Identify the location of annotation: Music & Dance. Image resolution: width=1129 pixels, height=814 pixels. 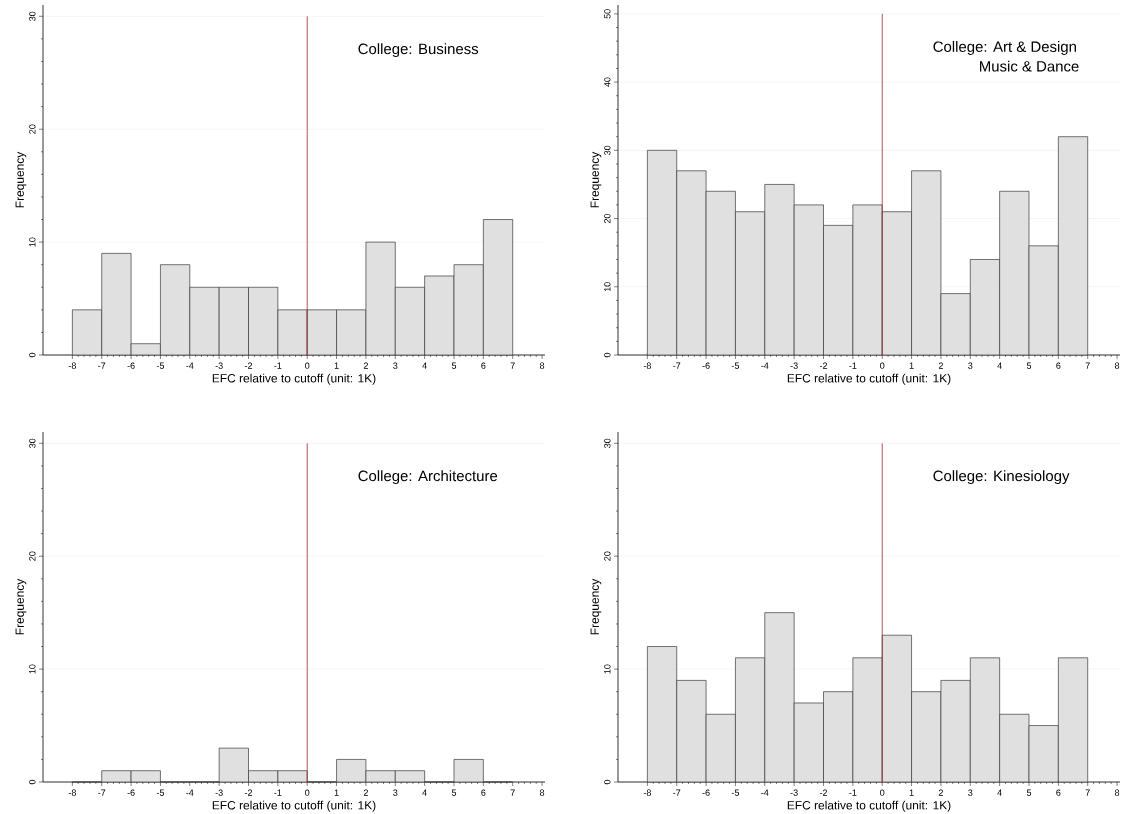
(1029, 66).